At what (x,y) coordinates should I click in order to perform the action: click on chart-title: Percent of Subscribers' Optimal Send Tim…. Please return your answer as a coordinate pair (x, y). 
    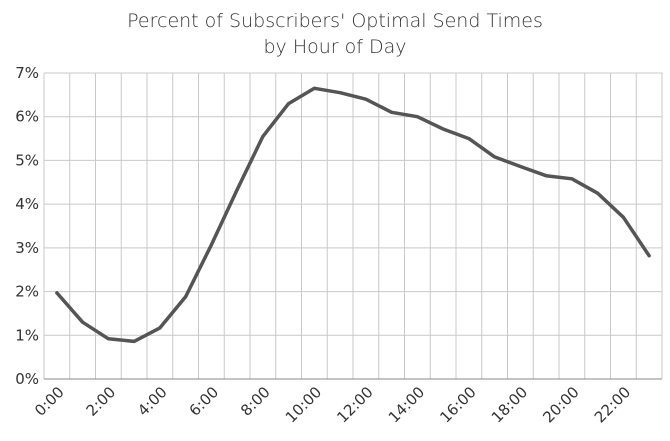
    Looking at the image, I should click on (335, 21).